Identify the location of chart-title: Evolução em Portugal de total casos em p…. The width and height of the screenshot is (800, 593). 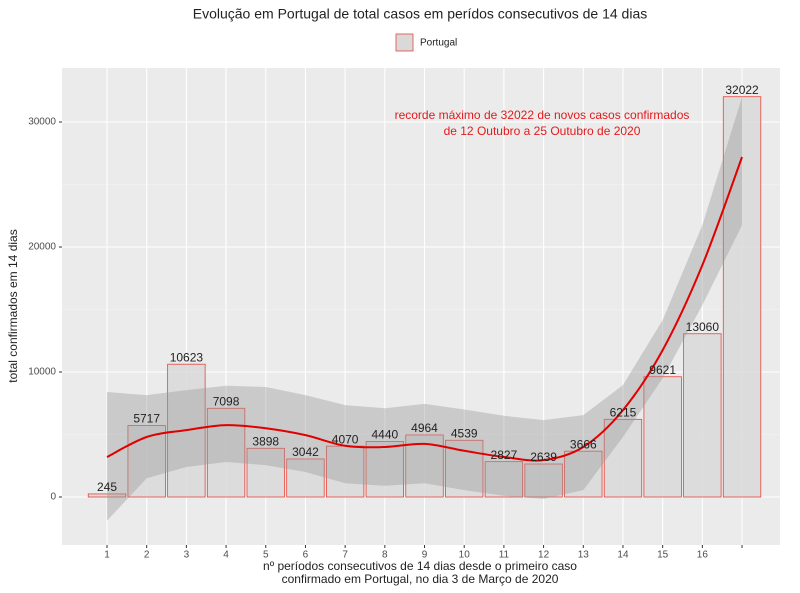
(420, 14).